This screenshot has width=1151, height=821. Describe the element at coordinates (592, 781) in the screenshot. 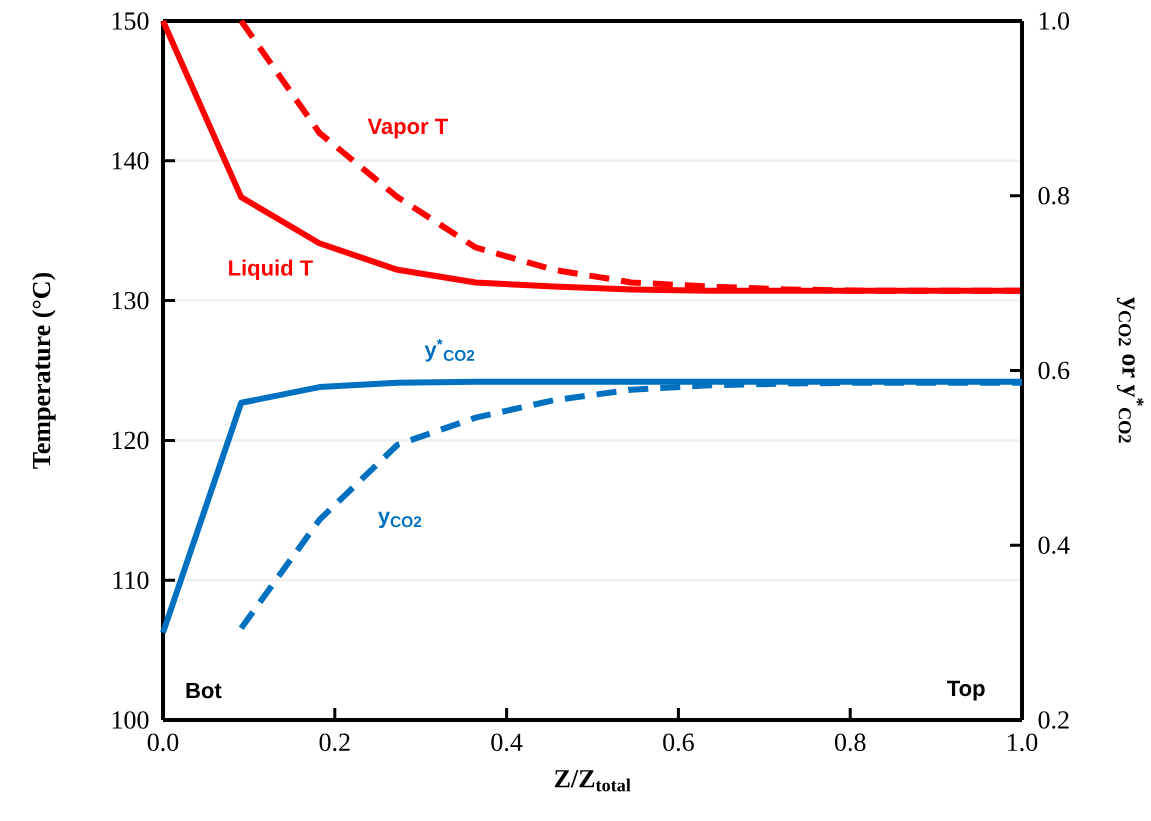

I see `x-axis-title: Z/Z$_{total}$` at that location.